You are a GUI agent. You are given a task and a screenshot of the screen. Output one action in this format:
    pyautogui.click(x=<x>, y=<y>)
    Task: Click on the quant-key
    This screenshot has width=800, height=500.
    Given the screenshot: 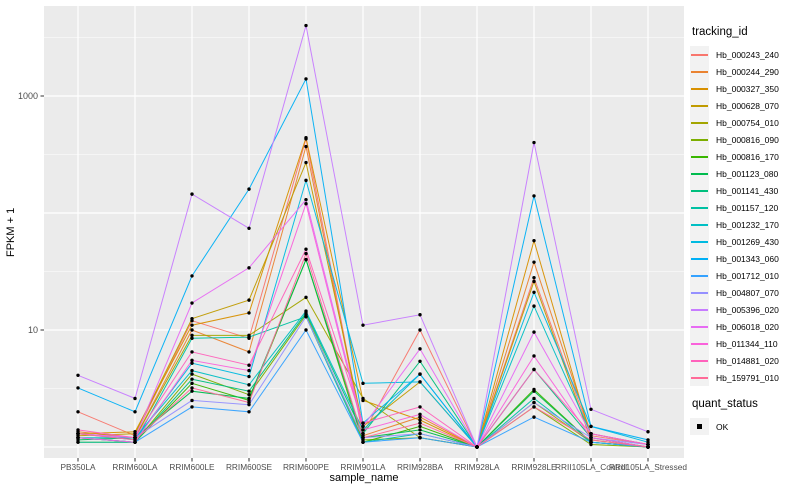 What is the action you would take?
    pyautogui.click(x=699, y=426)
    